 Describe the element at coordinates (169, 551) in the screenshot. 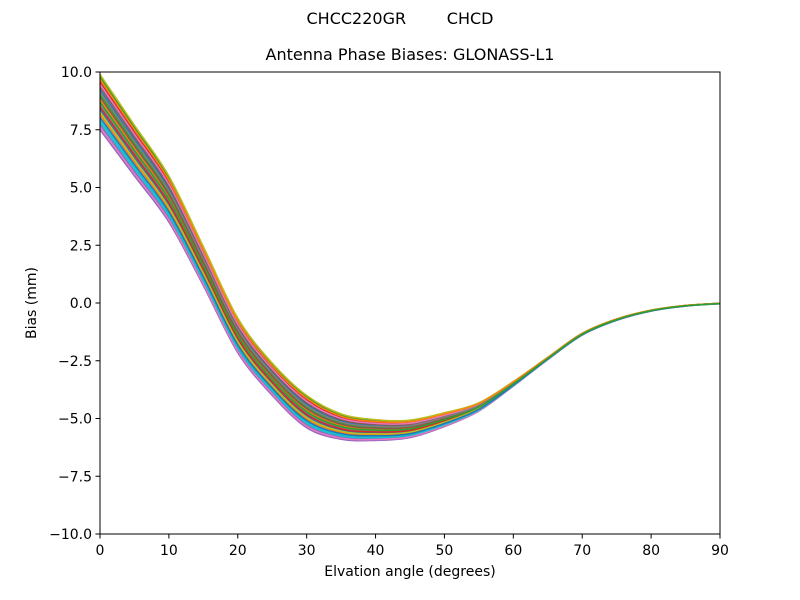

I see `x-tick-label: 10` at that location.